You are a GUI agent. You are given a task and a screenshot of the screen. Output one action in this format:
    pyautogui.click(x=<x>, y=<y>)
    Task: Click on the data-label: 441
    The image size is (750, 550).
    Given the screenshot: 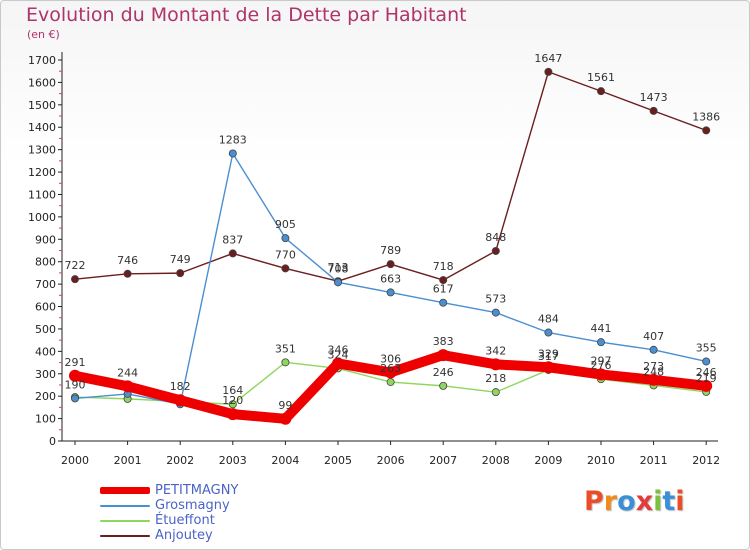 What is the action you would take?
    pyautogui.click(x=601, y=328)
    